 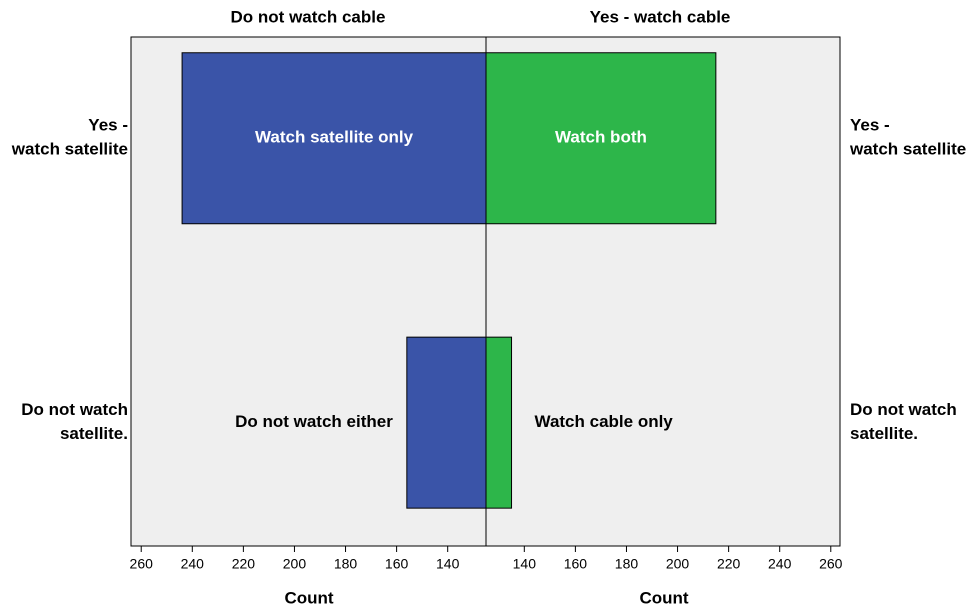 I want to click on panel-title: Do not watch cable, so click(x=308, y=16).